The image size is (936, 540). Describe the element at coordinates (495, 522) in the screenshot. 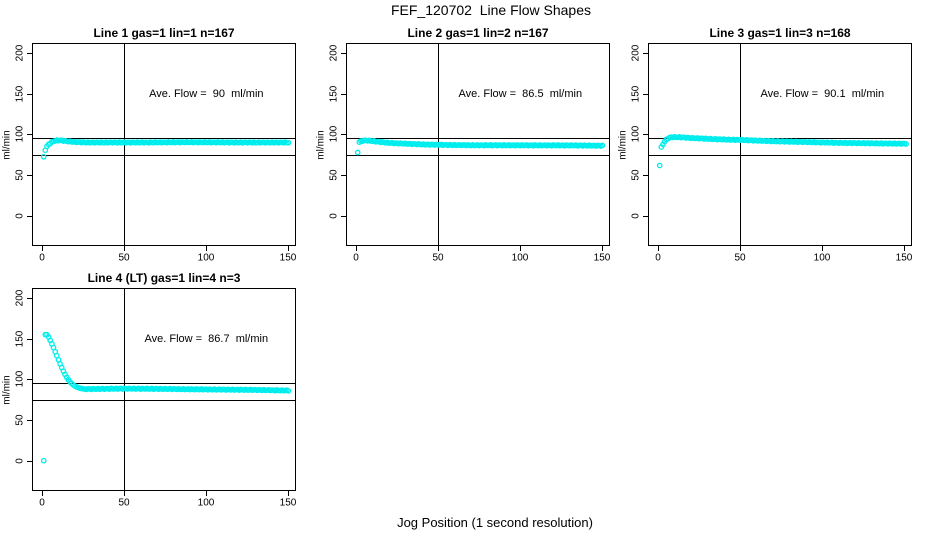

I see `x-axis-label: Jog Position (1 second resolution)` at that location.